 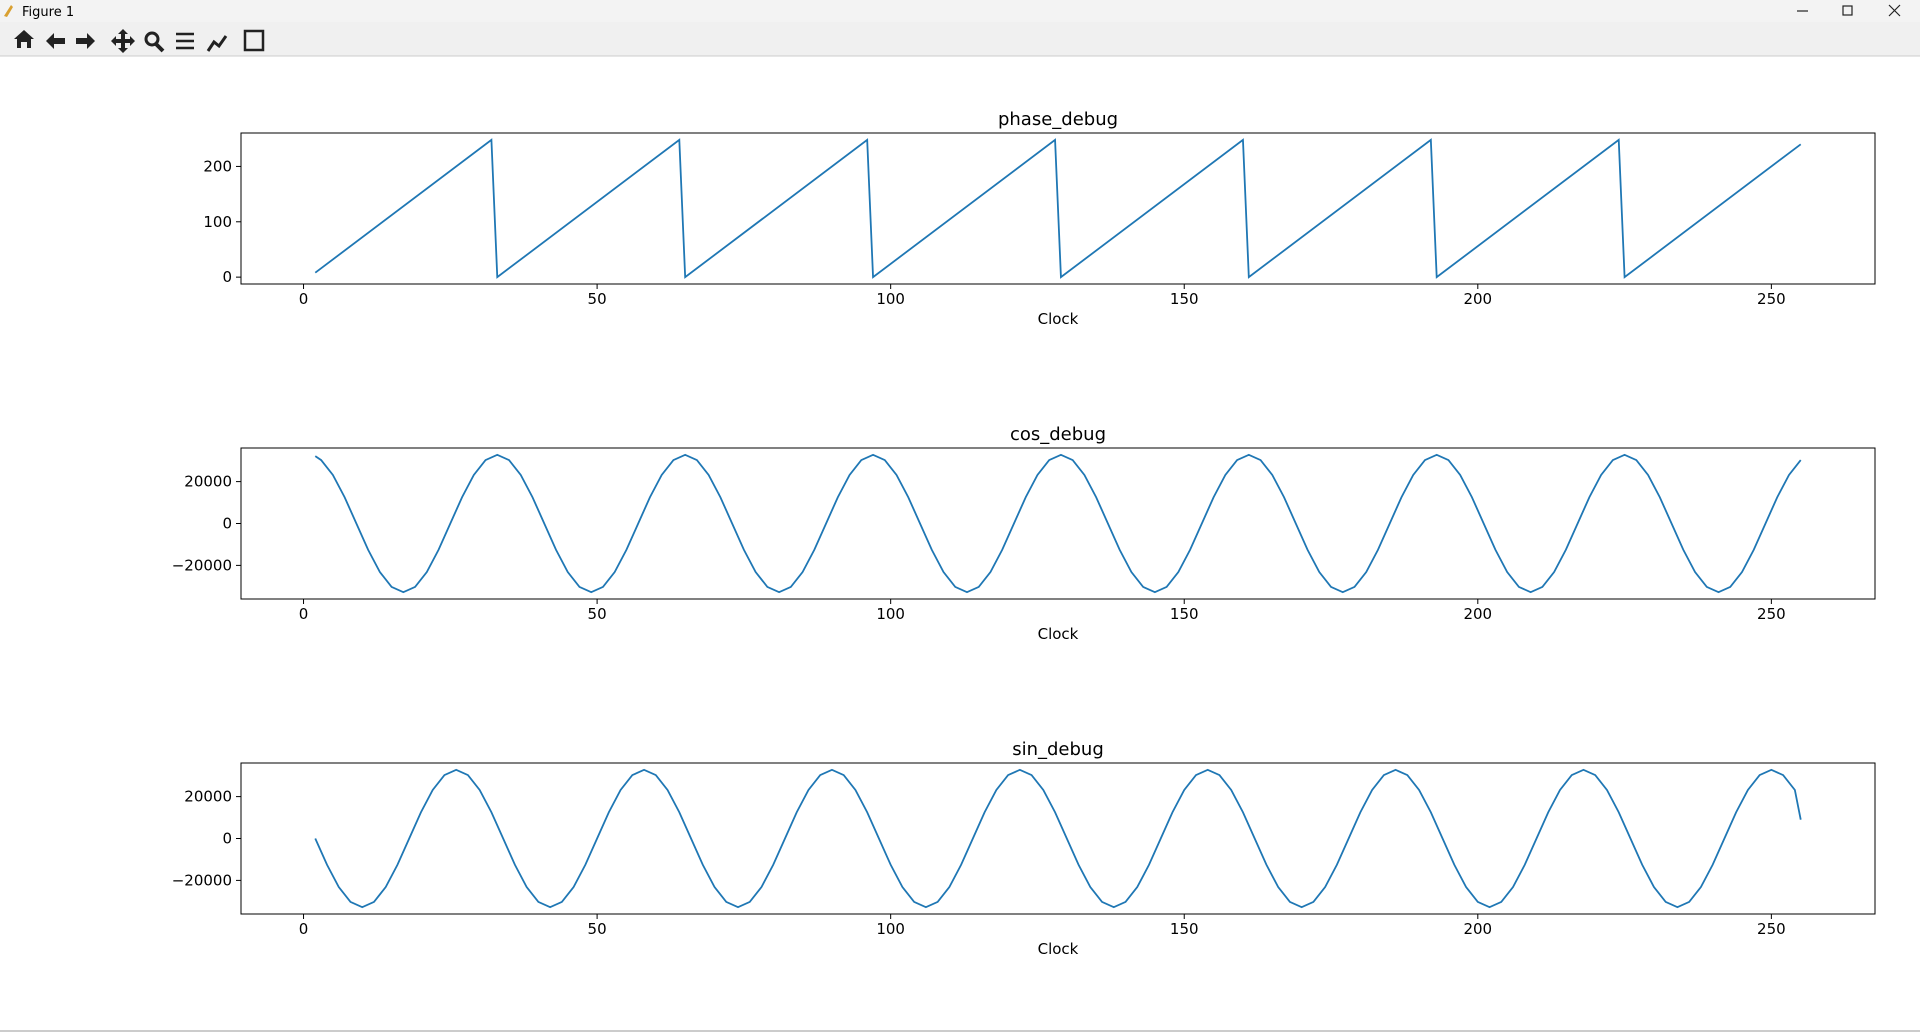 What do you see at coordinates (85, 41) in the screenshot?
I see `forward-button` at bounding box center [85, 41].